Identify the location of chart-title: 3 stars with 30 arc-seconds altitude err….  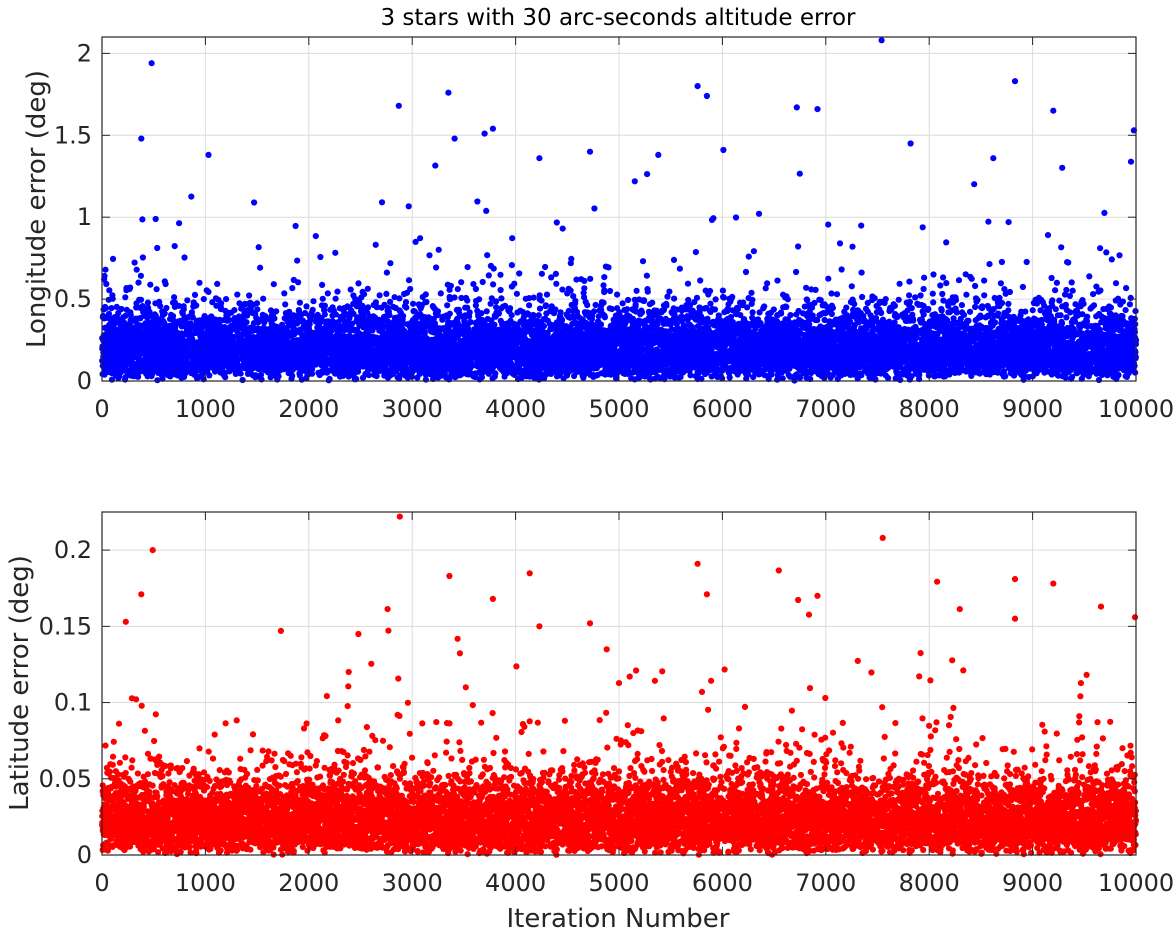
(618, 18).